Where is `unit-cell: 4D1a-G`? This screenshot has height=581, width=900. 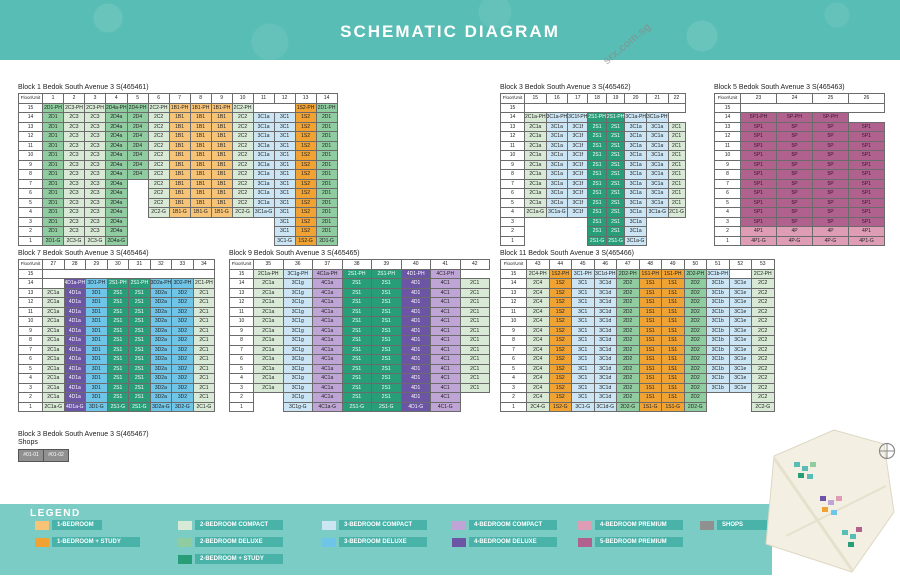
unit-cell: 4D1a-G is located at coordinates (75, 406).